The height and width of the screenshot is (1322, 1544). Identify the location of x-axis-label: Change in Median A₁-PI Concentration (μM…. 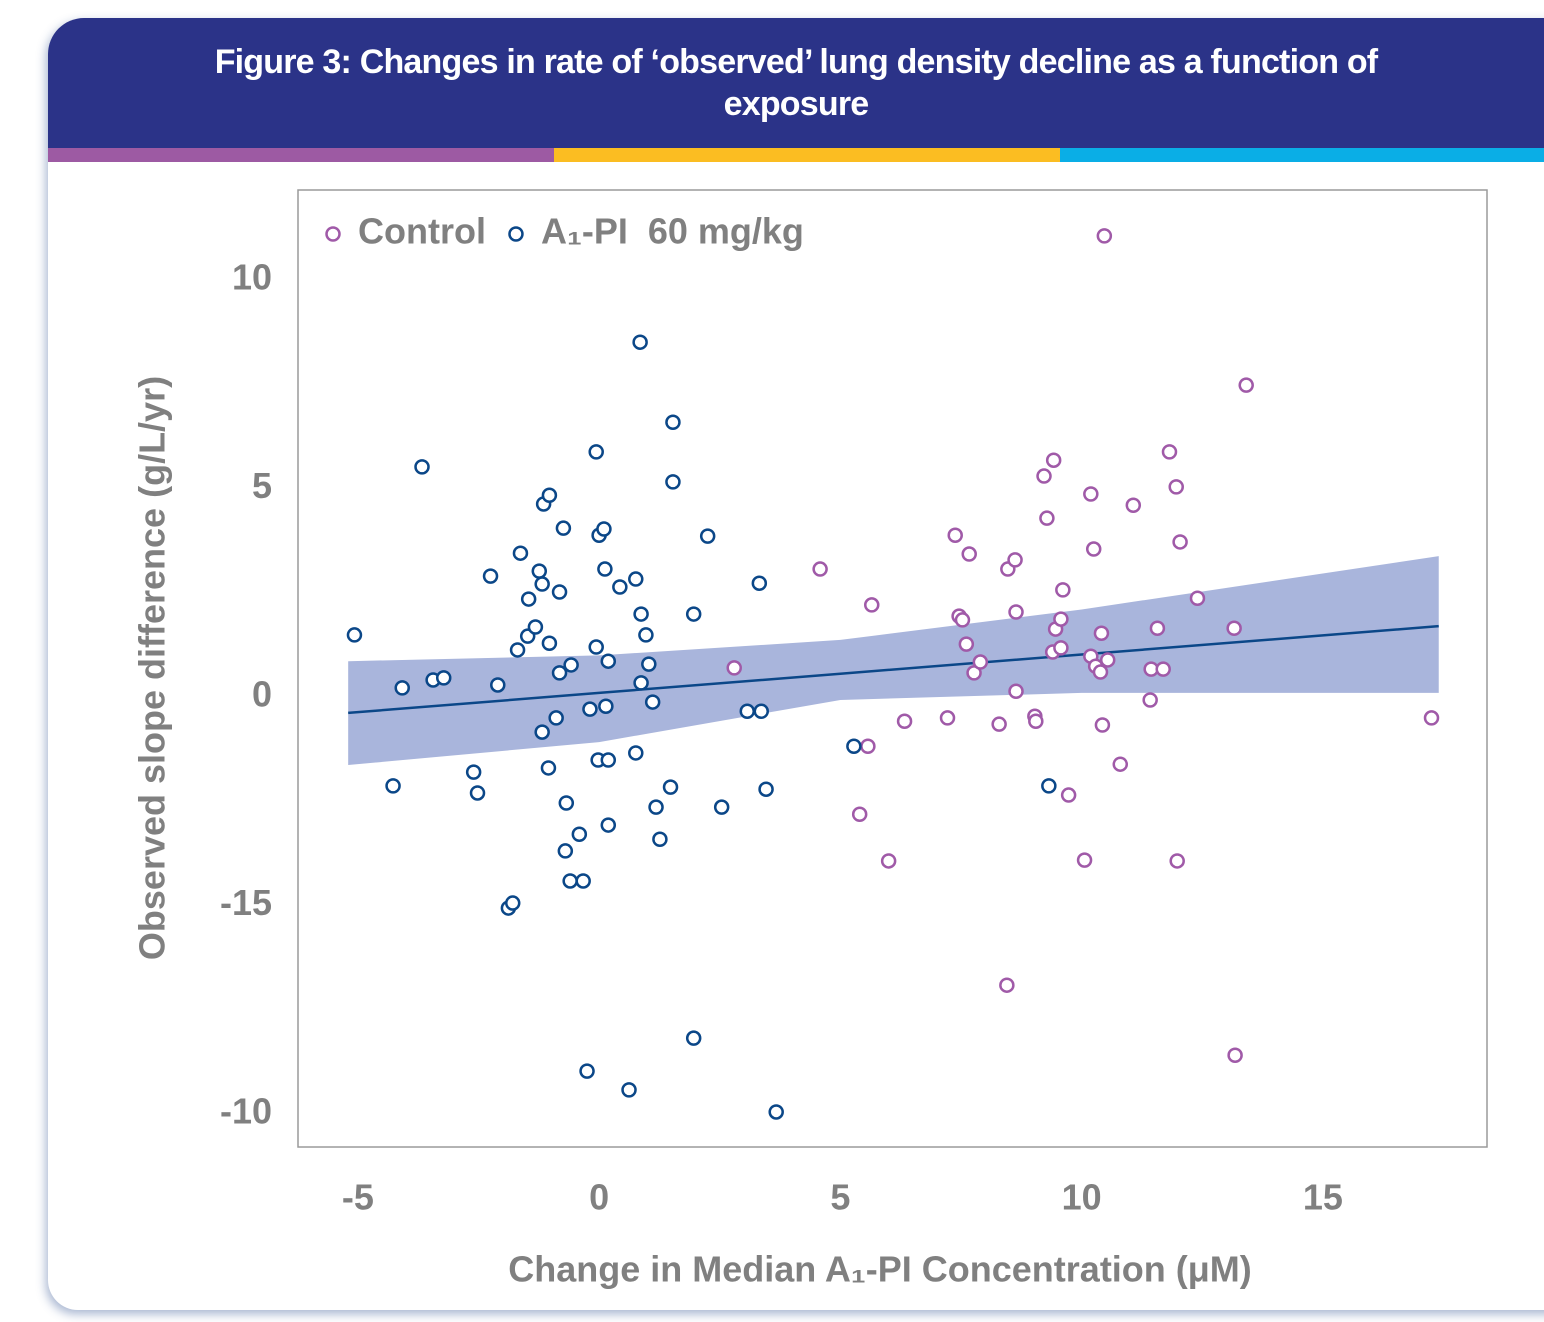
(880, 1269).